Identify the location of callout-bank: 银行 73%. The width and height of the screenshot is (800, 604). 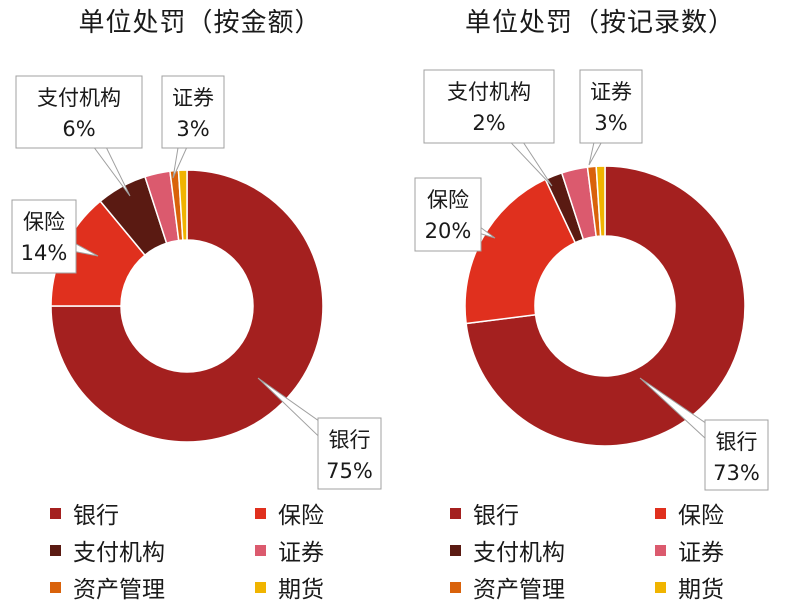
(704, 434).